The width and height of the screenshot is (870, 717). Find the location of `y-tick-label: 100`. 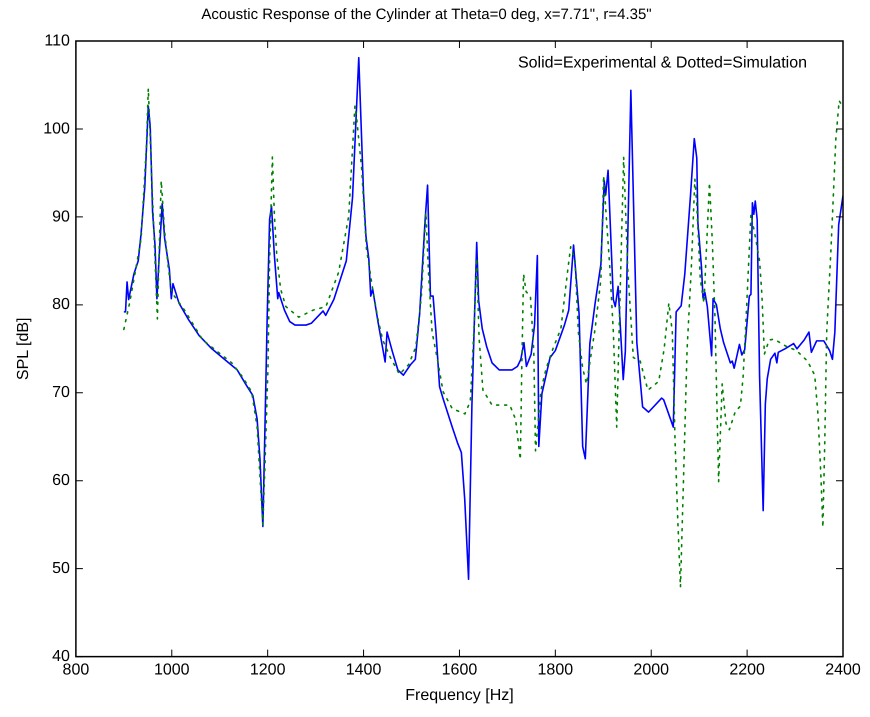

y-tick-label: 100 is located at coordinates (56, 129).